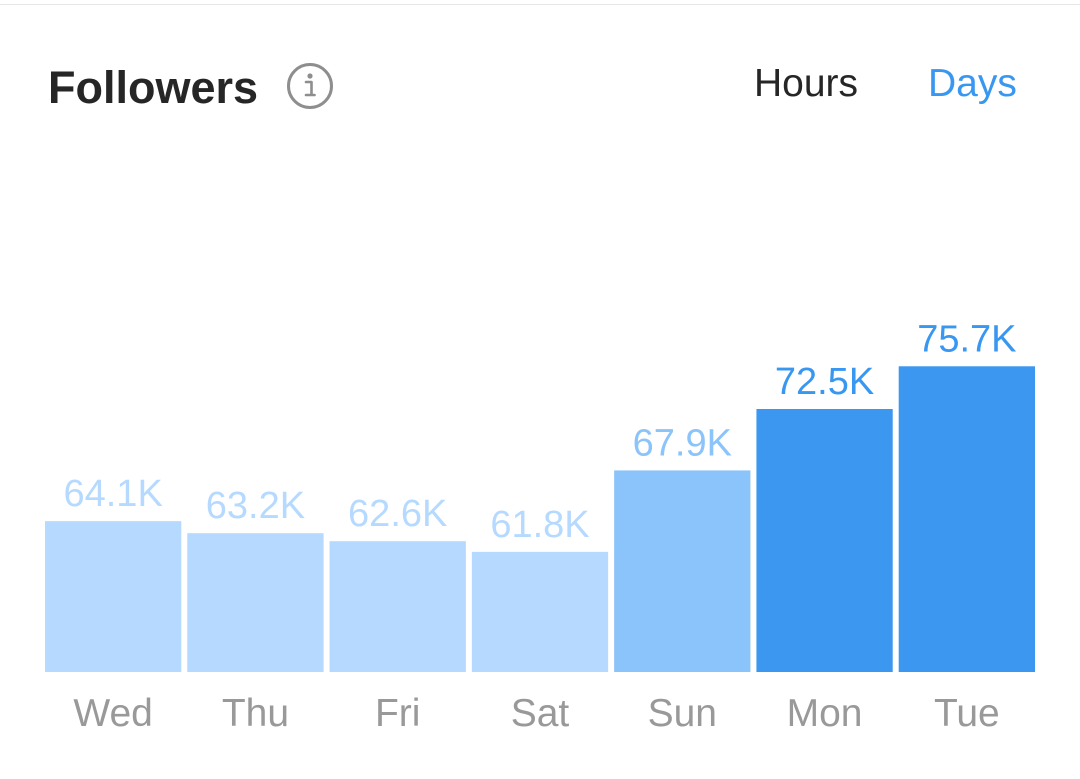  Describe the element at coordinates (682, 443) in the screenshot. I see `value-label-sun: 67.9K` at that location.